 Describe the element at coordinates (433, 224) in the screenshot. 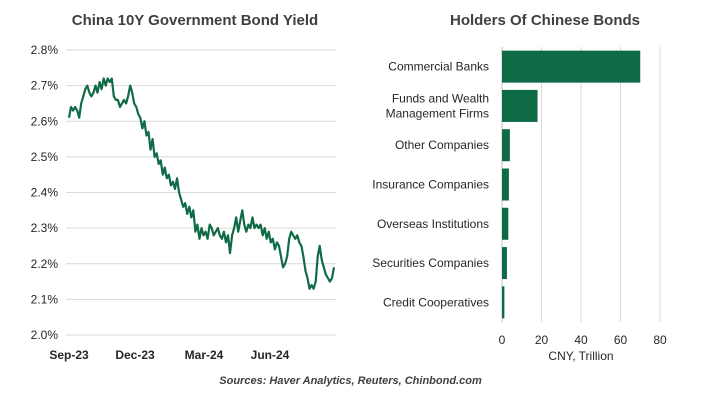

I see `bar-category-label: Overseas Institutions` at that location.